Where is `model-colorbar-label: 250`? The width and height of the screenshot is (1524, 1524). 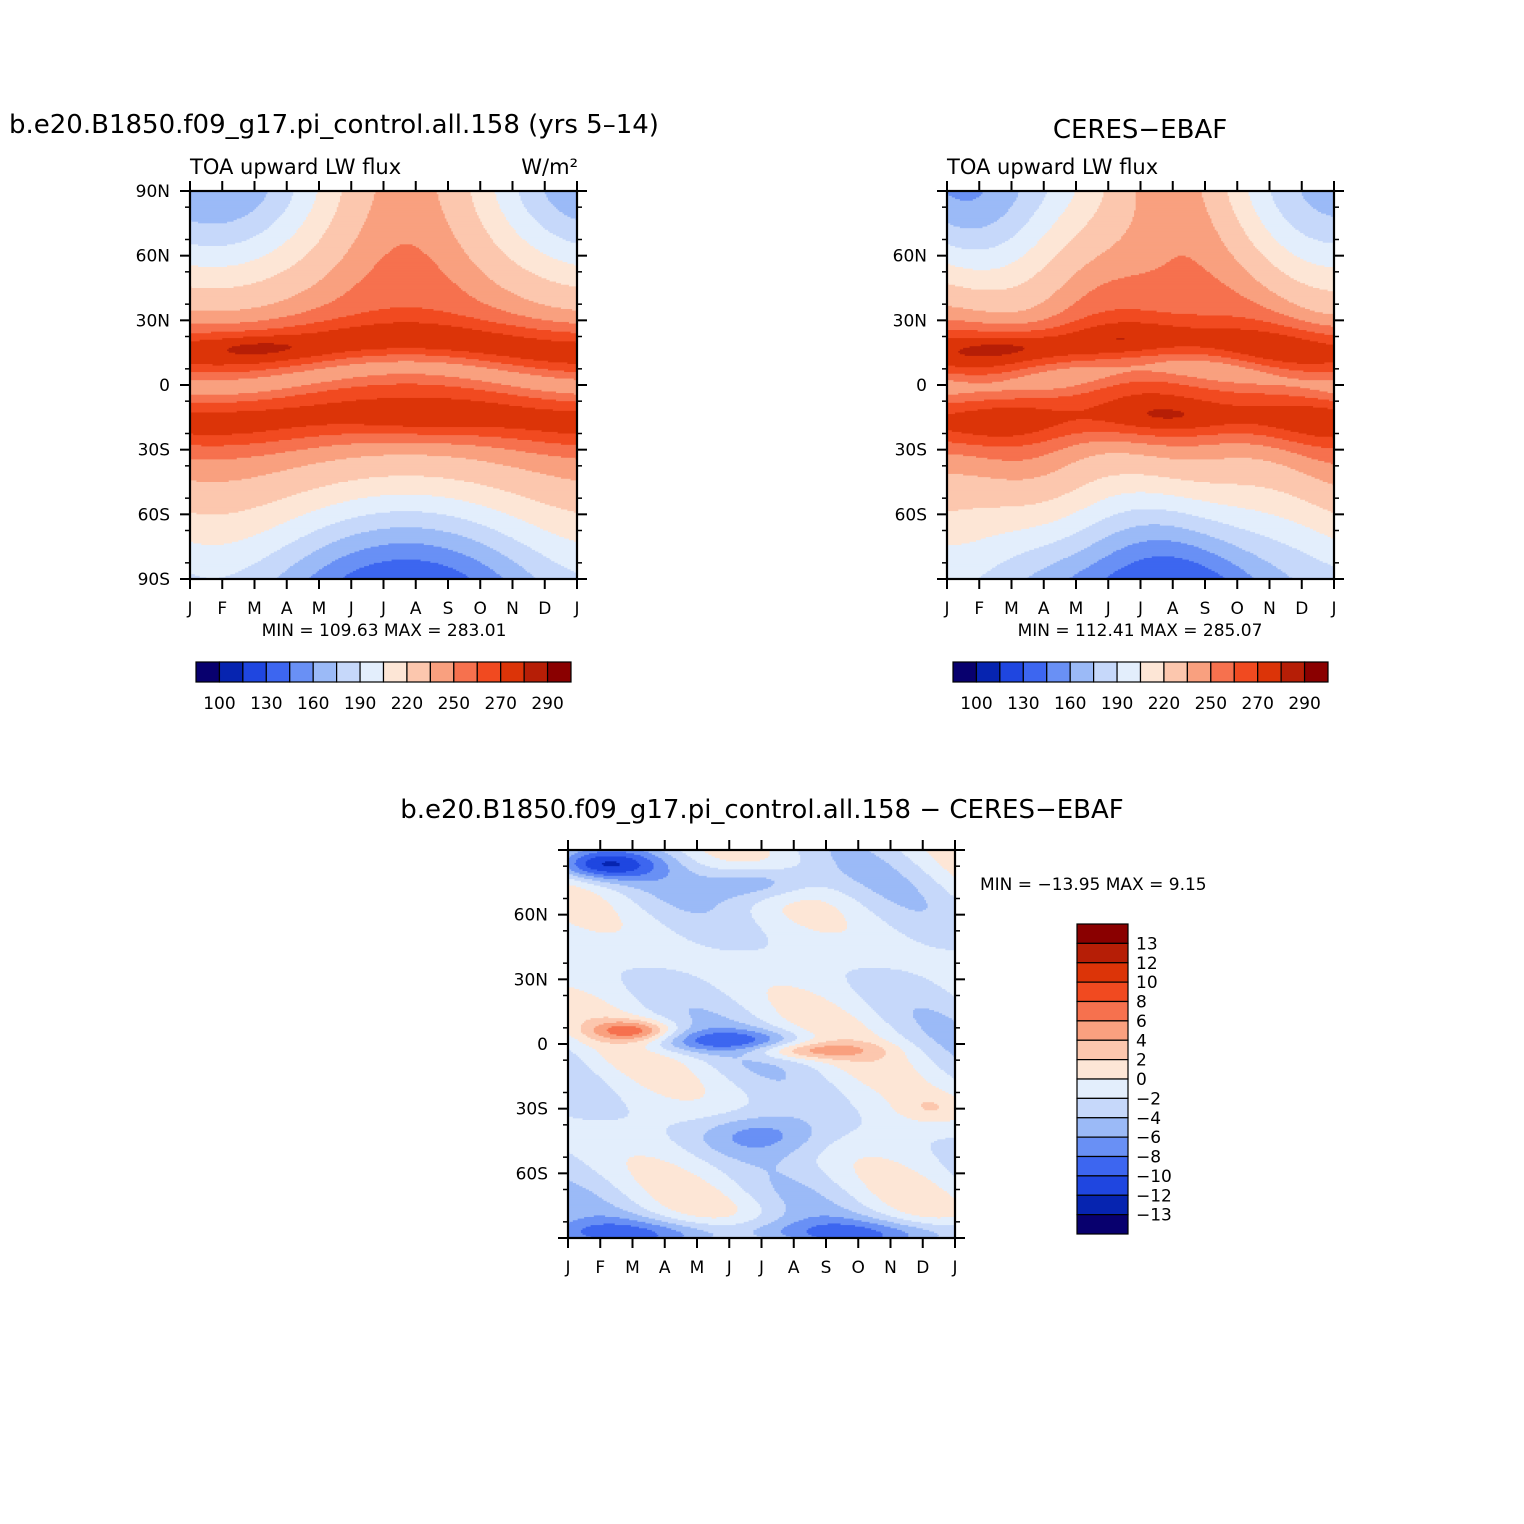
model-colorbar-label: 250 is located at coordinates (454, 704).